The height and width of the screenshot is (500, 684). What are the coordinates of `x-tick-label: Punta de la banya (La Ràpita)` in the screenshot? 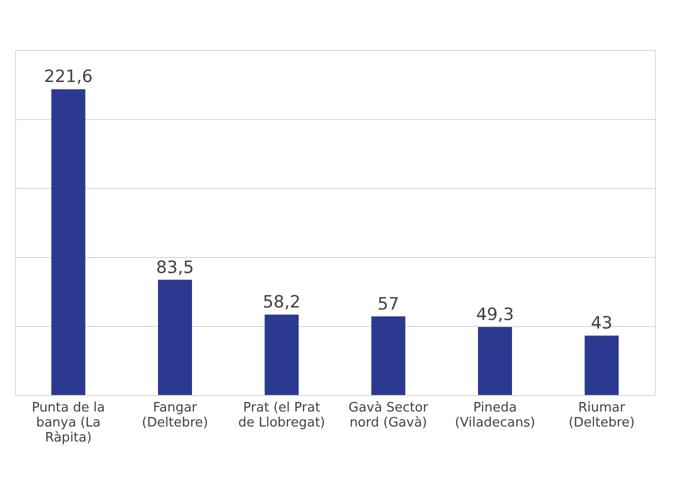 It's located at (68, 423).